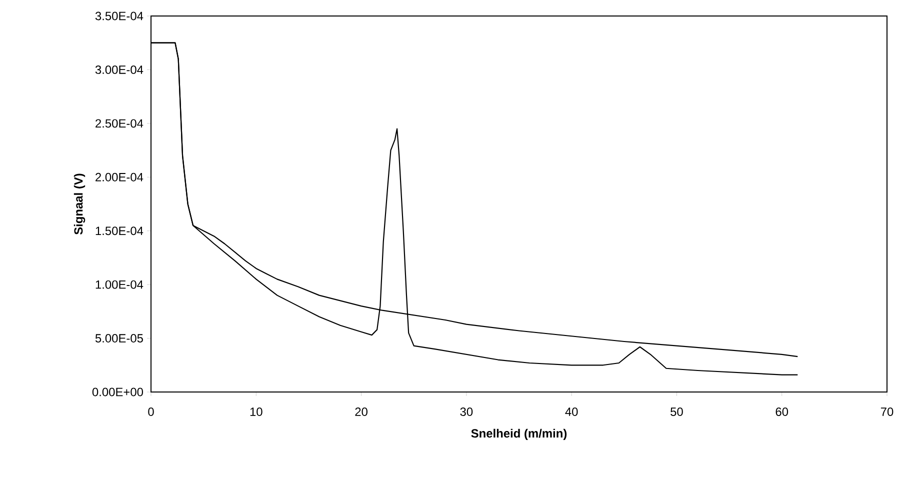  What do you see at coordinates (119, 338) in the screenshot?
I see `y-tick-label: 5.00E-05` at bounding box center [119, 338].